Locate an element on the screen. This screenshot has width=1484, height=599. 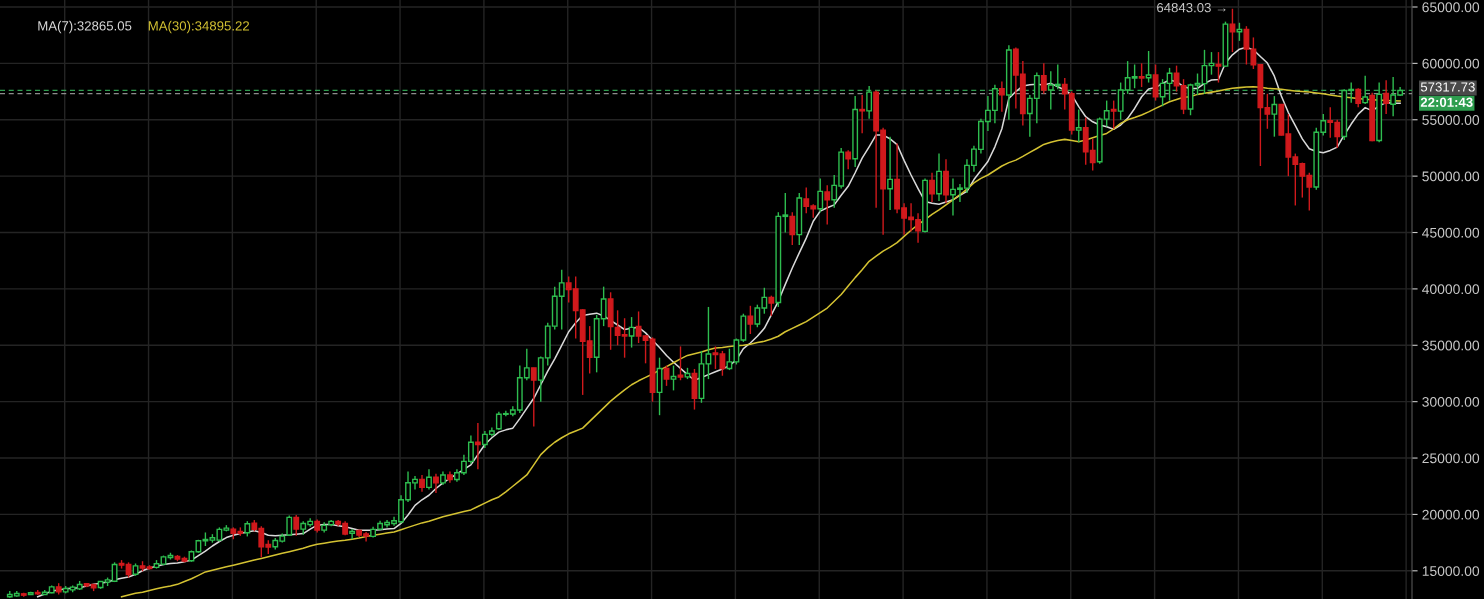
y-tick-label: 45000.00 is located at coordinates (1451, 232).